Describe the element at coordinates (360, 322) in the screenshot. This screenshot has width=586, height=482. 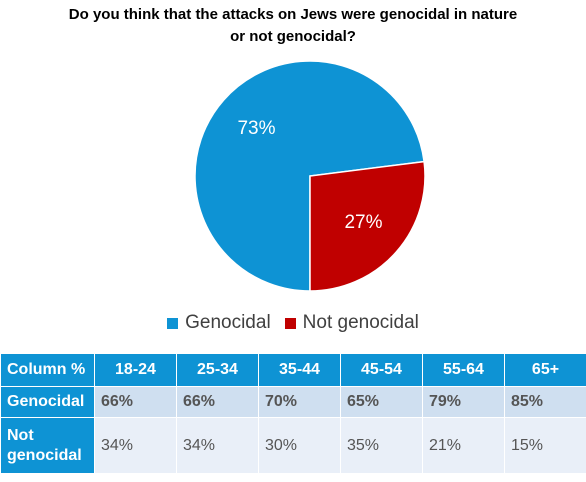
I see `legend-label-not-genocidal: Not genocidal` at that location.